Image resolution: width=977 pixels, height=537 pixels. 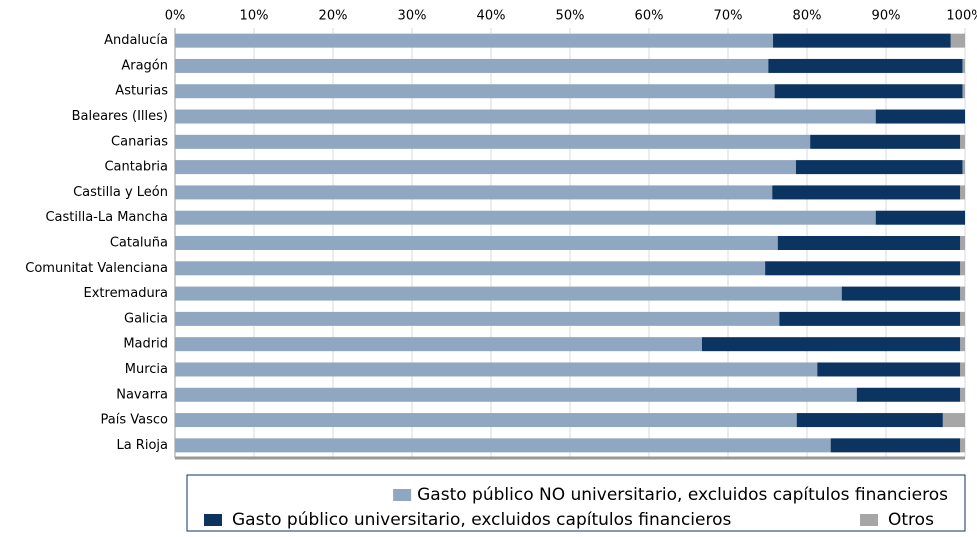 What do you see at coordinates (333, 16) in the screenshot?
I see `x-tick-label: 20%` at bounding box center [333, 16].